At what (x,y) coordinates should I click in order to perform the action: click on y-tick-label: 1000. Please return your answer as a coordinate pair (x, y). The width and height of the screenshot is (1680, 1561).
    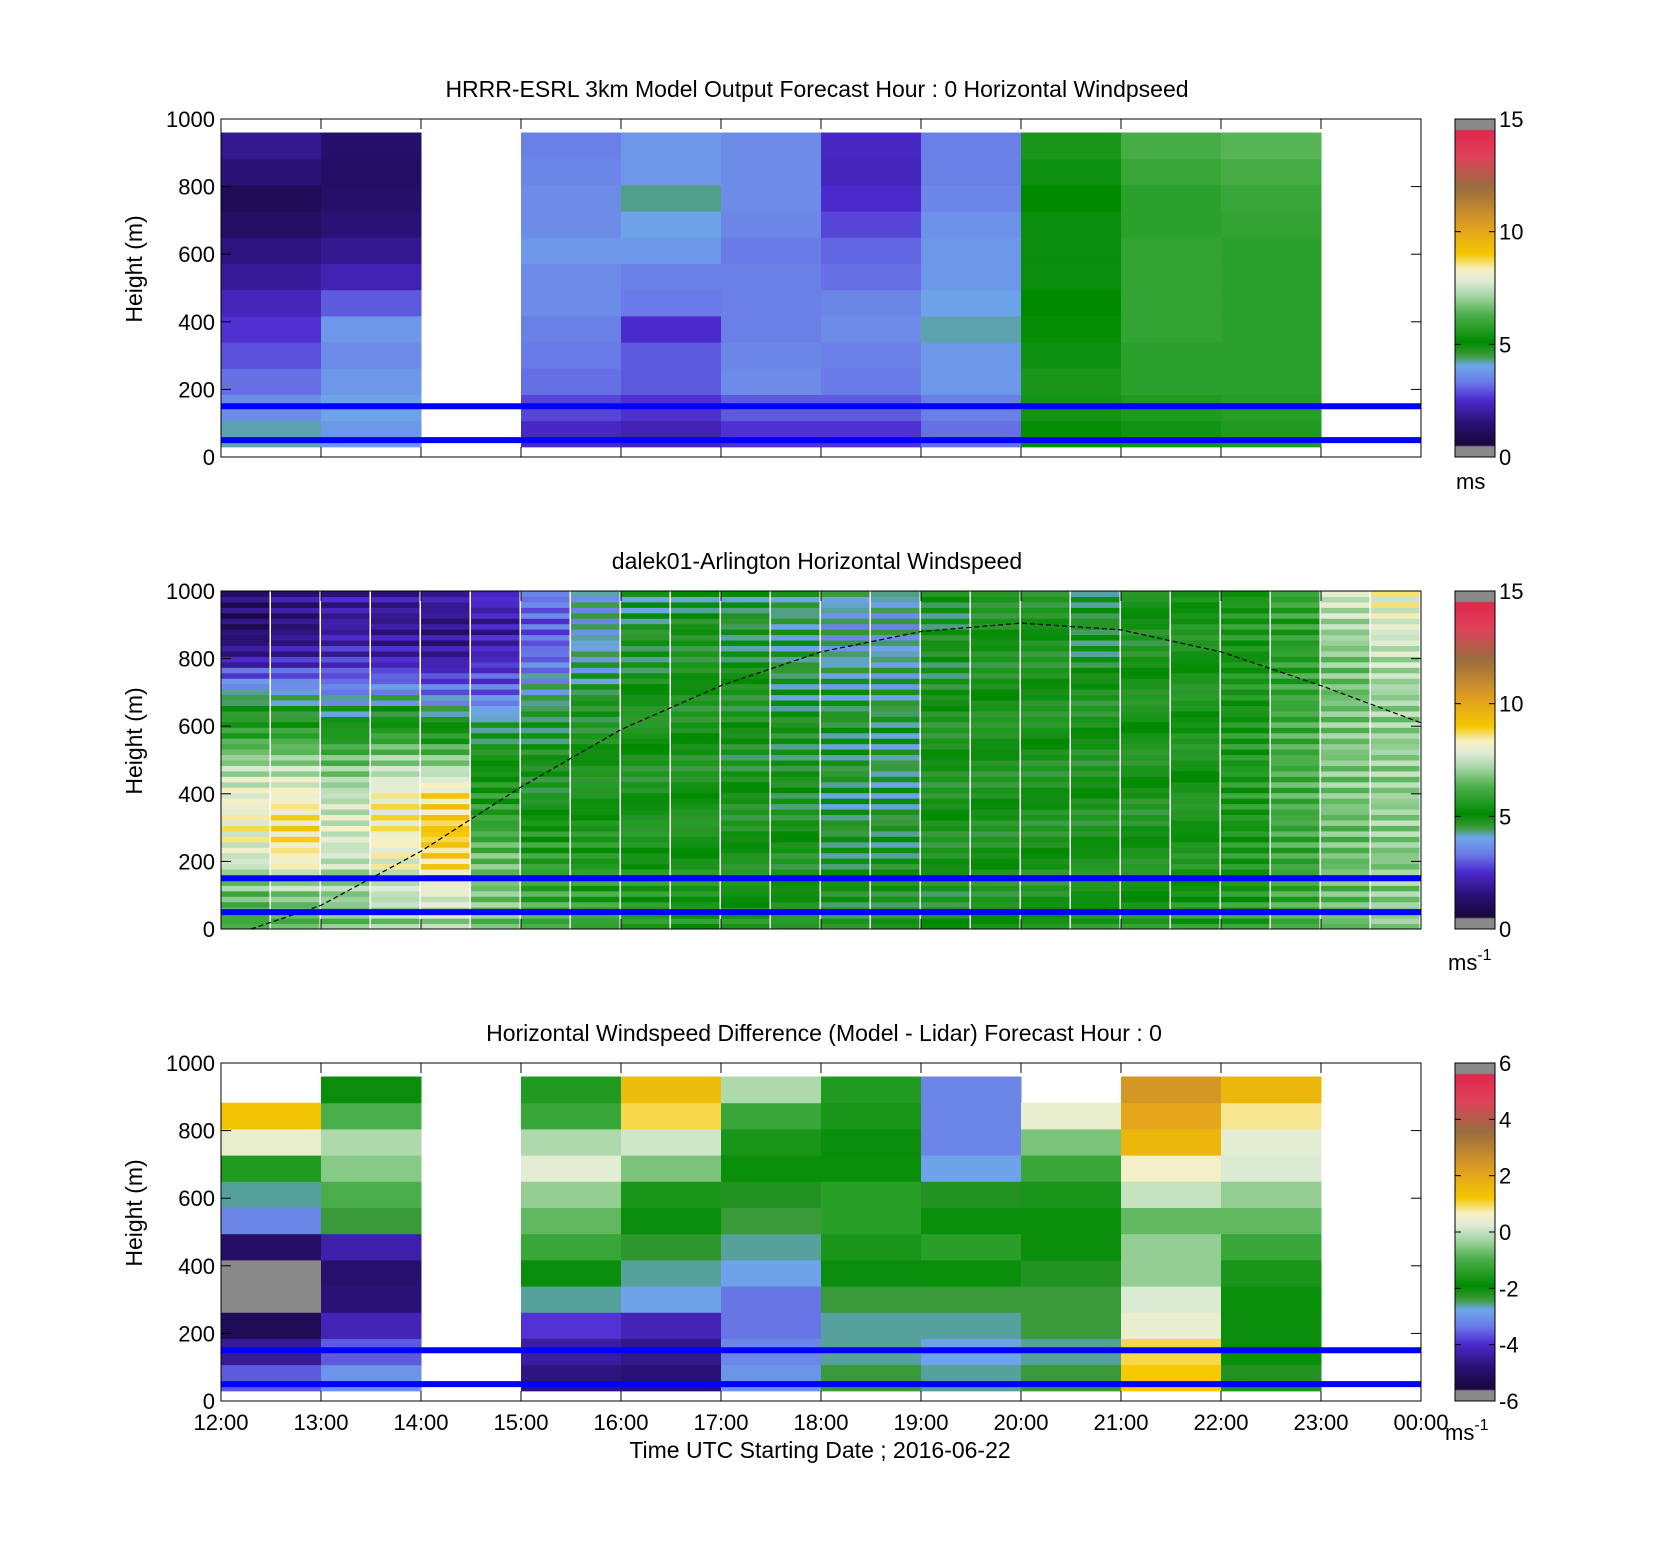
    Looking at the image, I should click on (190, 119).